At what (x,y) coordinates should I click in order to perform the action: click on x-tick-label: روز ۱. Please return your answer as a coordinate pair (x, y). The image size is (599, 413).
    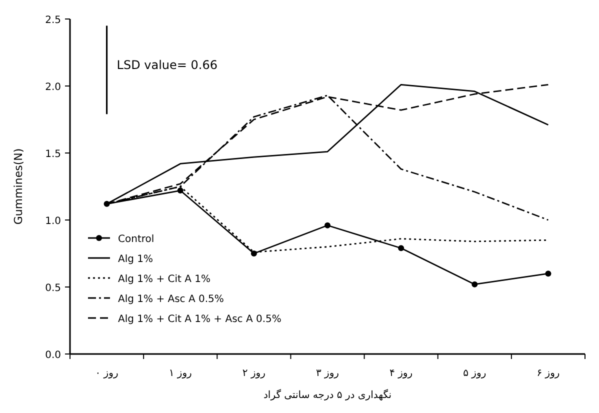
    Looking at the image, I should click on (180, 373).